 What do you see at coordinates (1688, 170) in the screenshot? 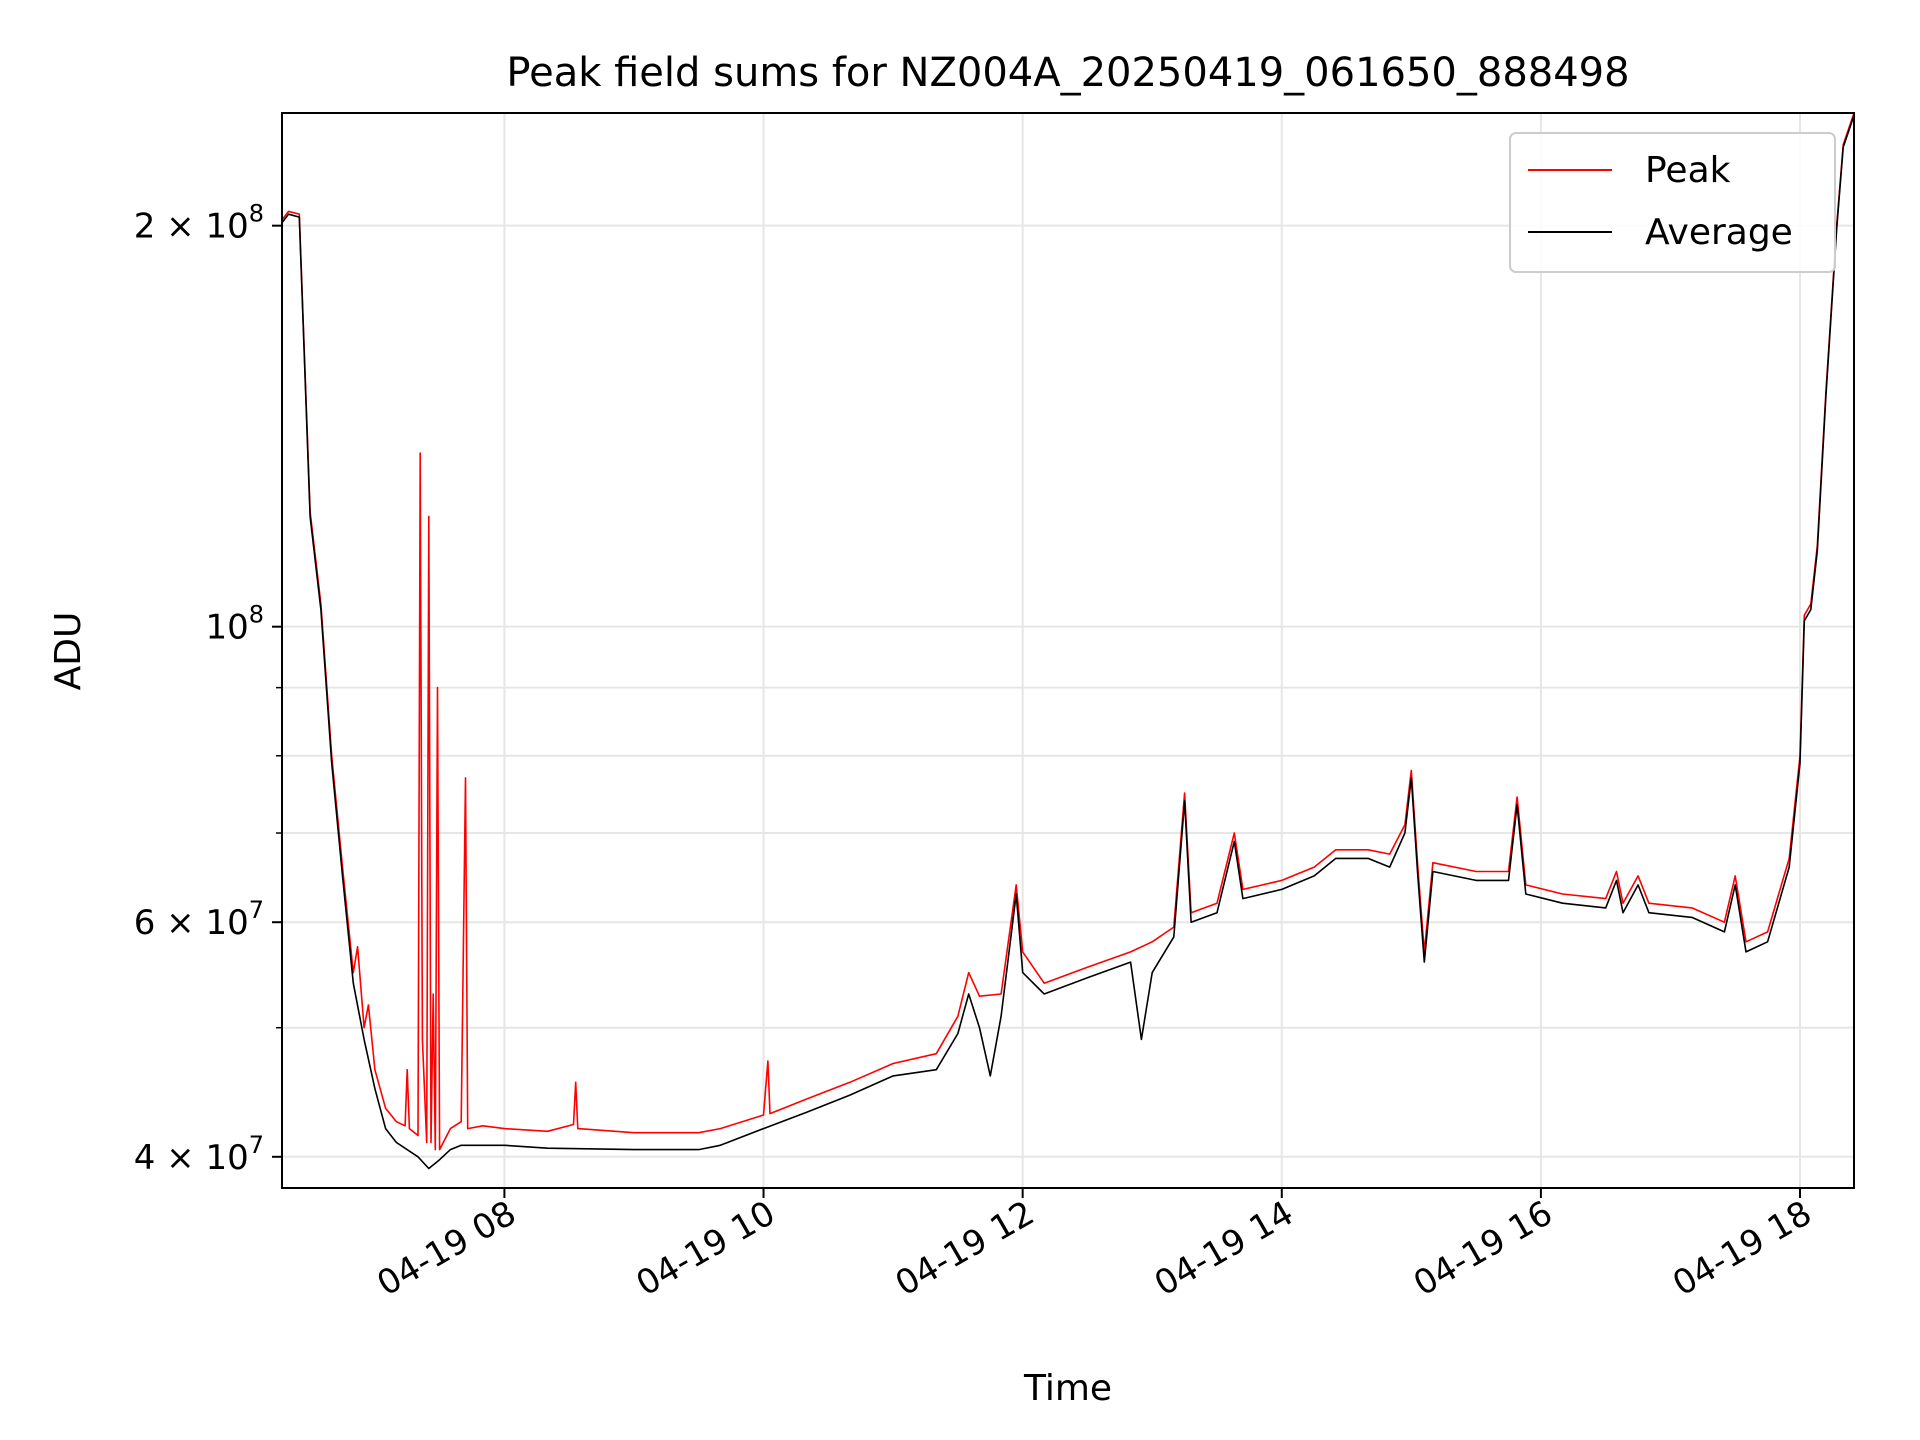
I see `legend-label-peak: Peak` at bounding box center [1688, 170].